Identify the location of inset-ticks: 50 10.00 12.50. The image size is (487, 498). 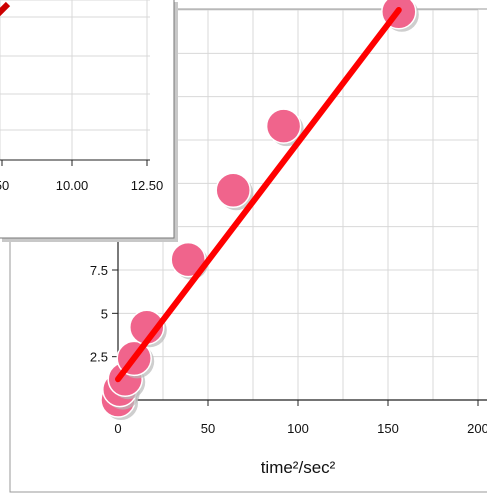
(81, 176).